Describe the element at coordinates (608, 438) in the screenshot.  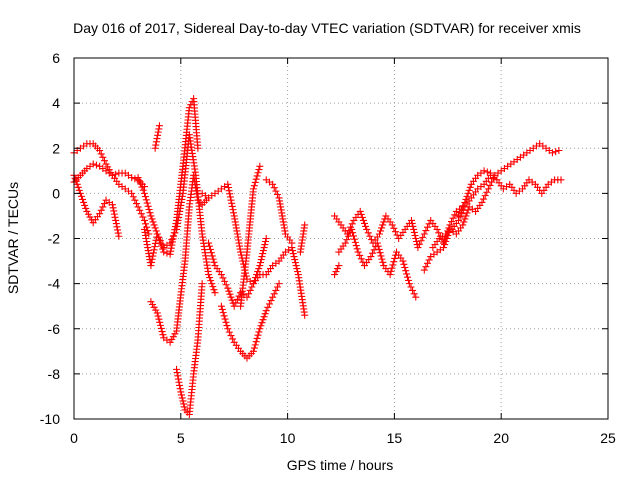
I see `x-tick-label: 25` at that location.